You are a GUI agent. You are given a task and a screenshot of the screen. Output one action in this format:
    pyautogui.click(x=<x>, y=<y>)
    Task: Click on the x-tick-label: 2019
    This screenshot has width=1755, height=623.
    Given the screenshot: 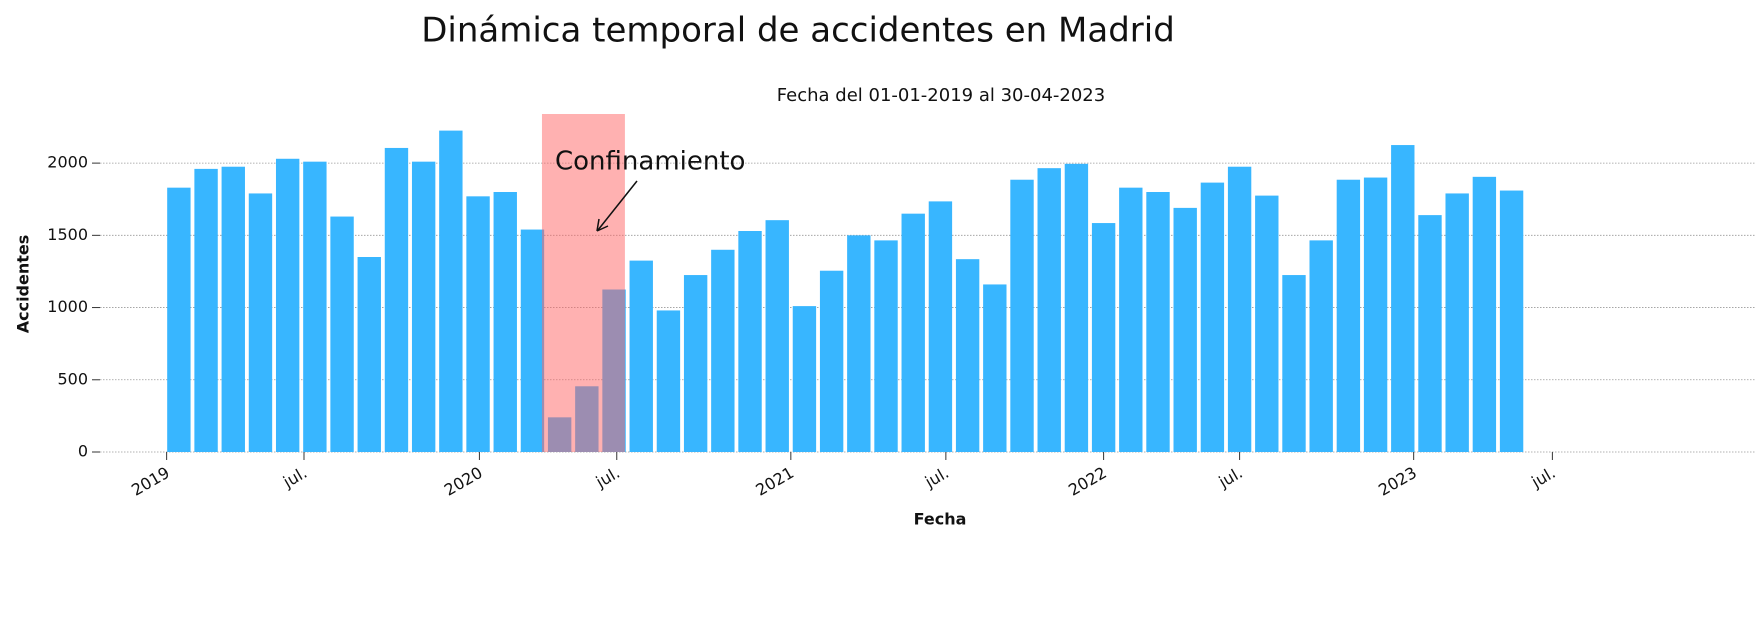 What is the action you would take?
    pyautogui.click(x=150, y=481)
    